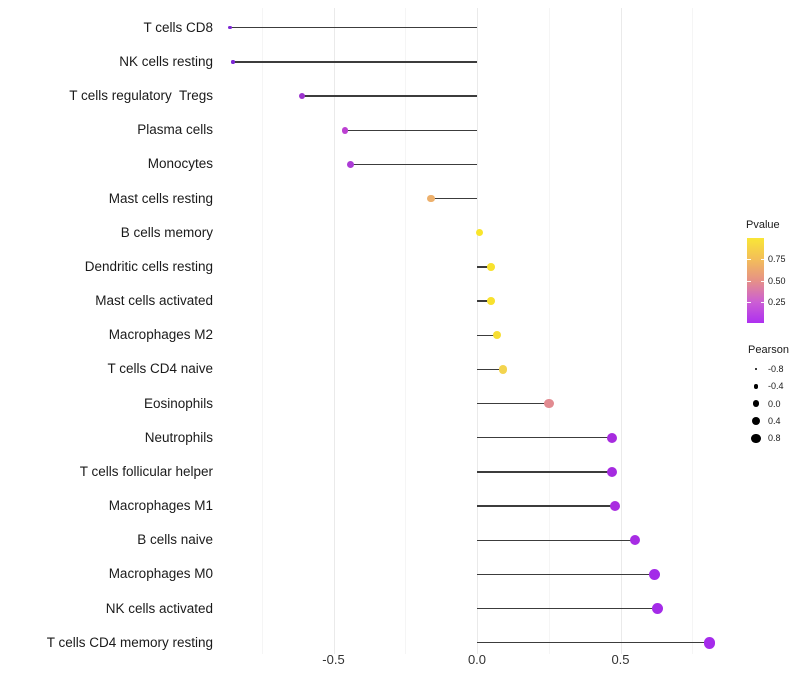  I want to click on category-label: NK cells resting, so click(166, 61).